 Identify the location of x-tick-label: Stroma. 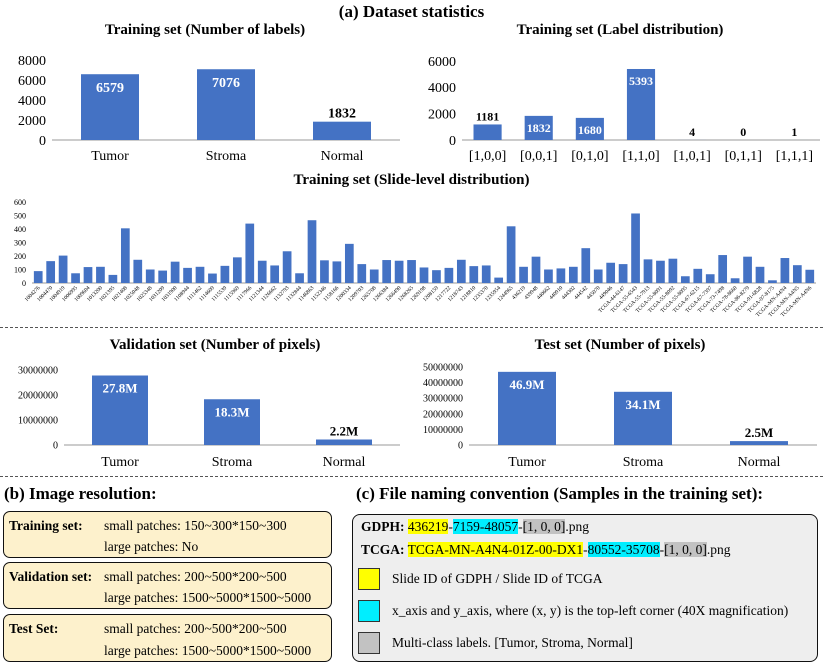
(232, 462).